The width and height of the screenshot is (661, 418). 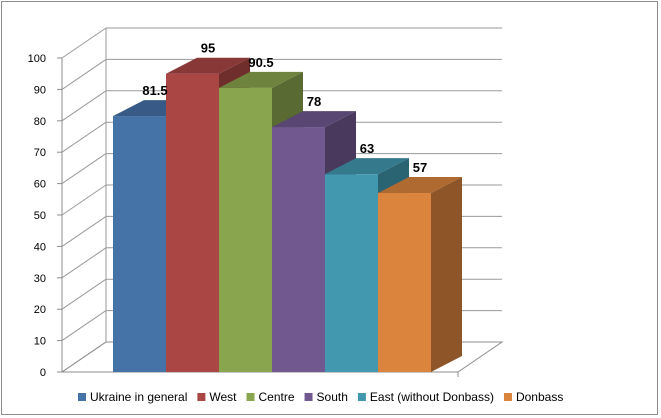 I want to click on y-tick-label: 90, so click(x=40, y=90).